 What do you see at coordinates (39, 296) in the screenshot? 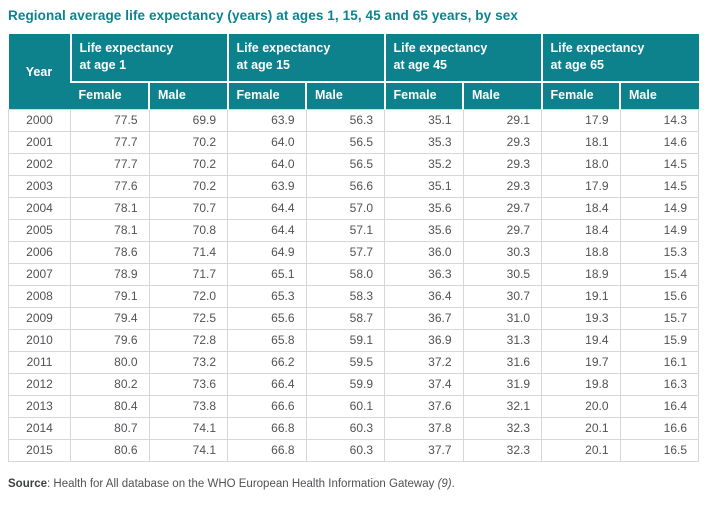
I see `year-cell: 2008` at bounding box center [39, 296].